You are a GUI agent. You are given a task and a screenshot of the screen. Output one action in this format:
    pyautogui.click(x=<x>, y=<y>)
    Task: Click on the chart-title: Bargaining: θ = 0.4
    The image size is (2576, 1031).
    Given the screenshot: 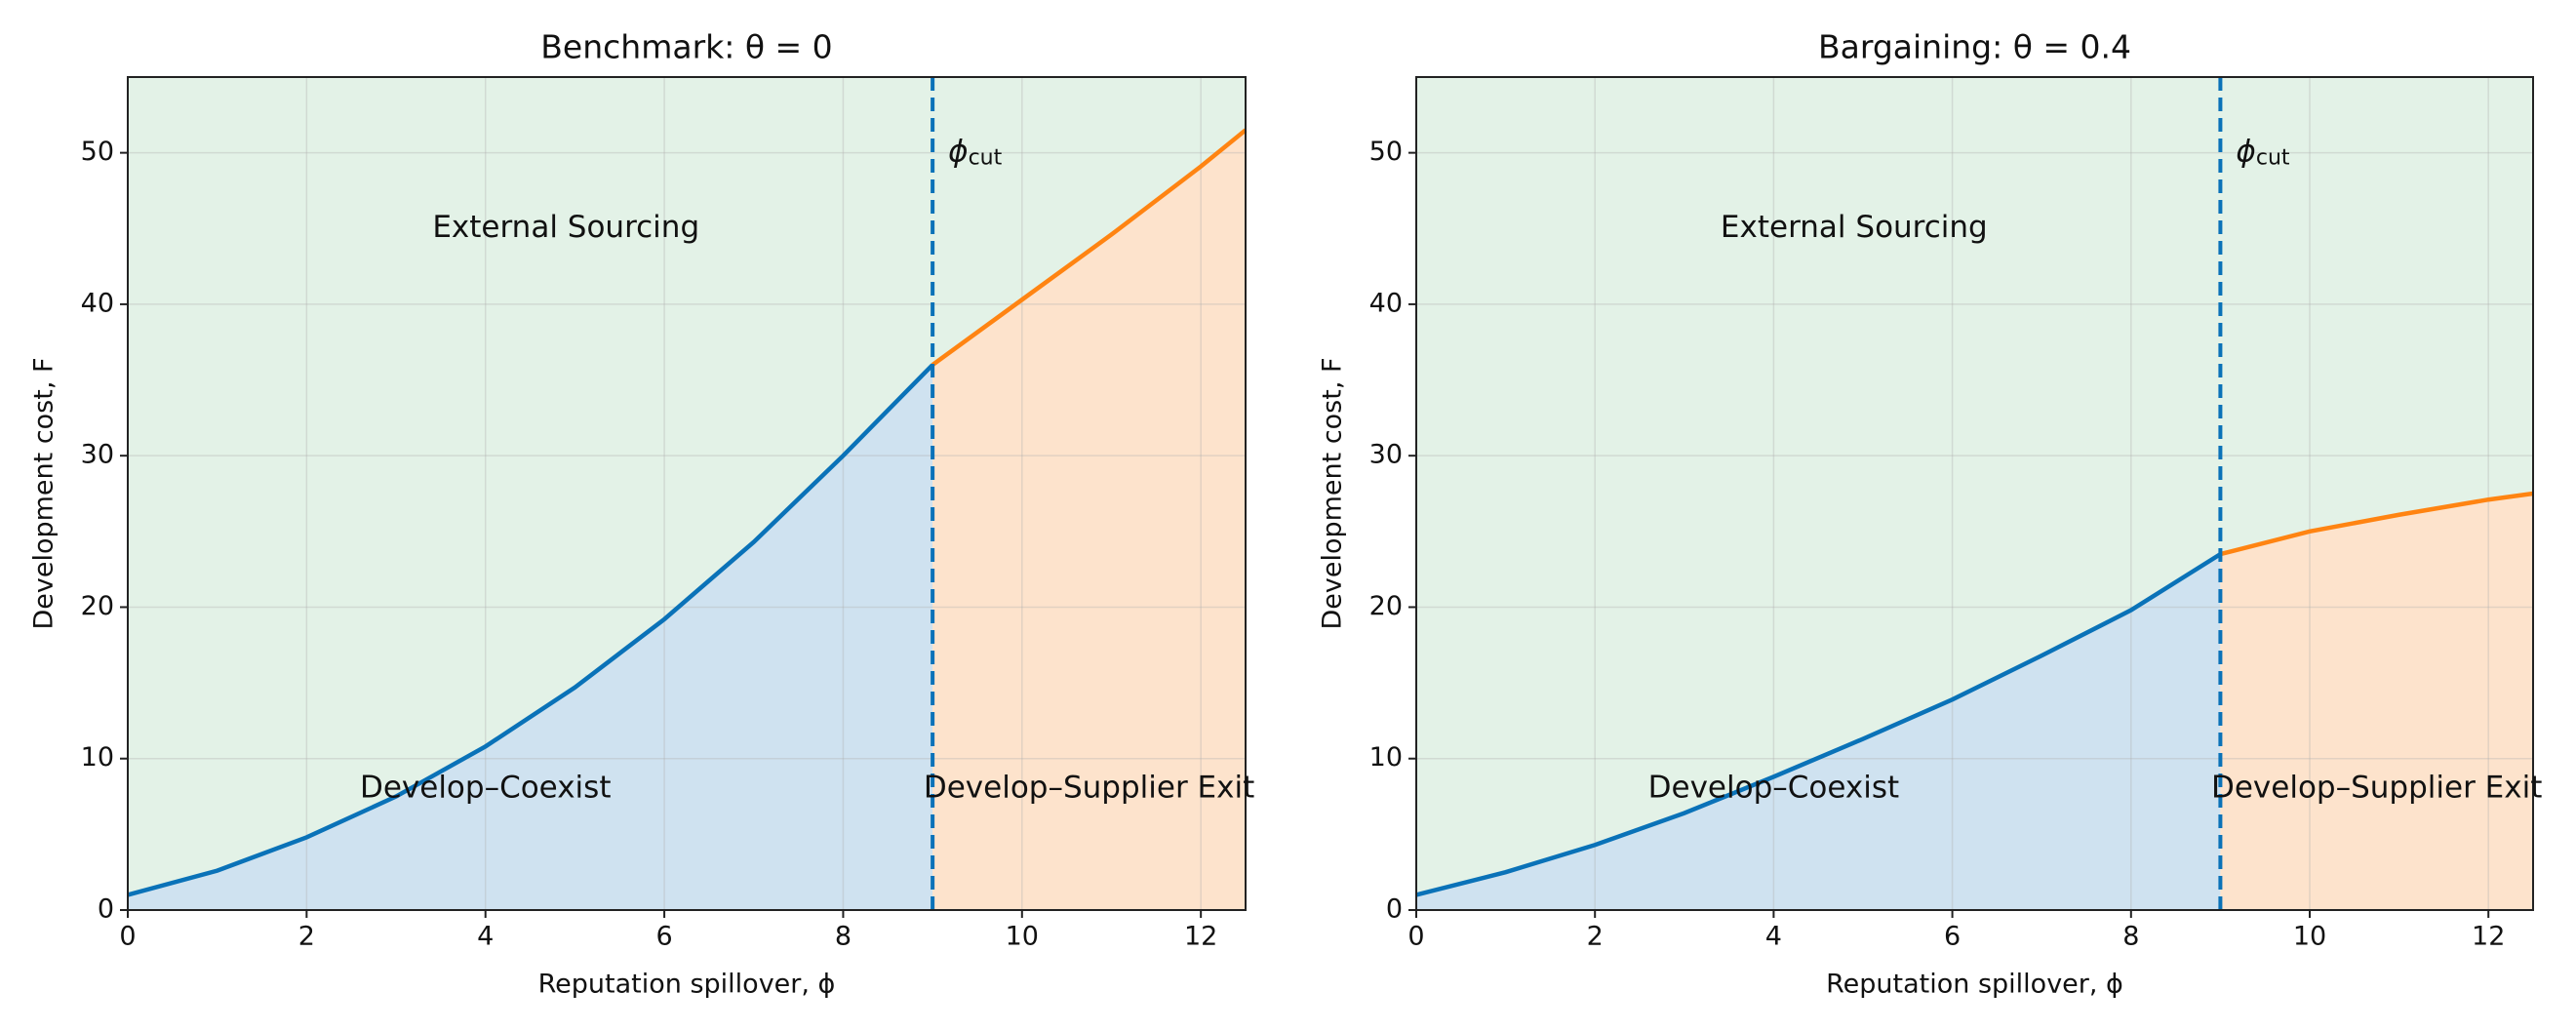 What is the action you would take?
    pyautogui.click(x=1974, y=47)
    